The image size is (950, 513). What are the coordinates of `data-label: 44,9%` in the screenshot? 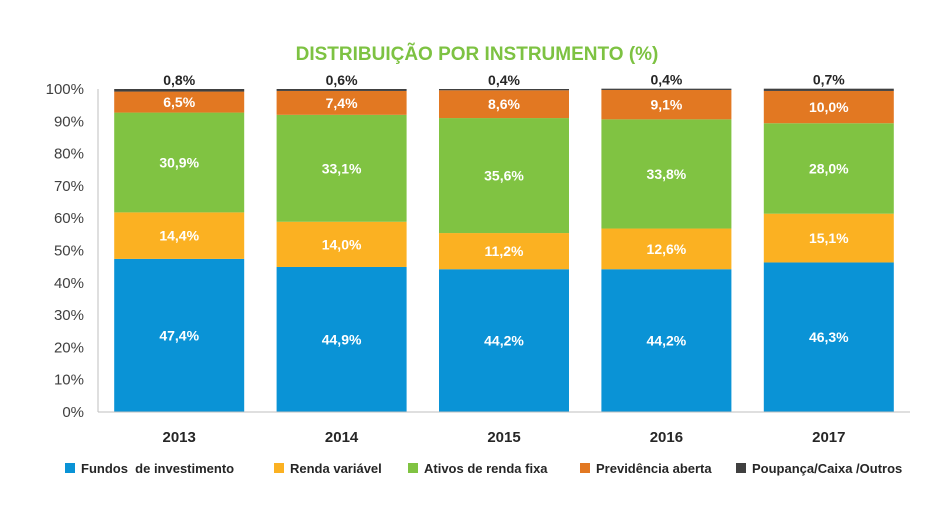 It's located at (342, 339).